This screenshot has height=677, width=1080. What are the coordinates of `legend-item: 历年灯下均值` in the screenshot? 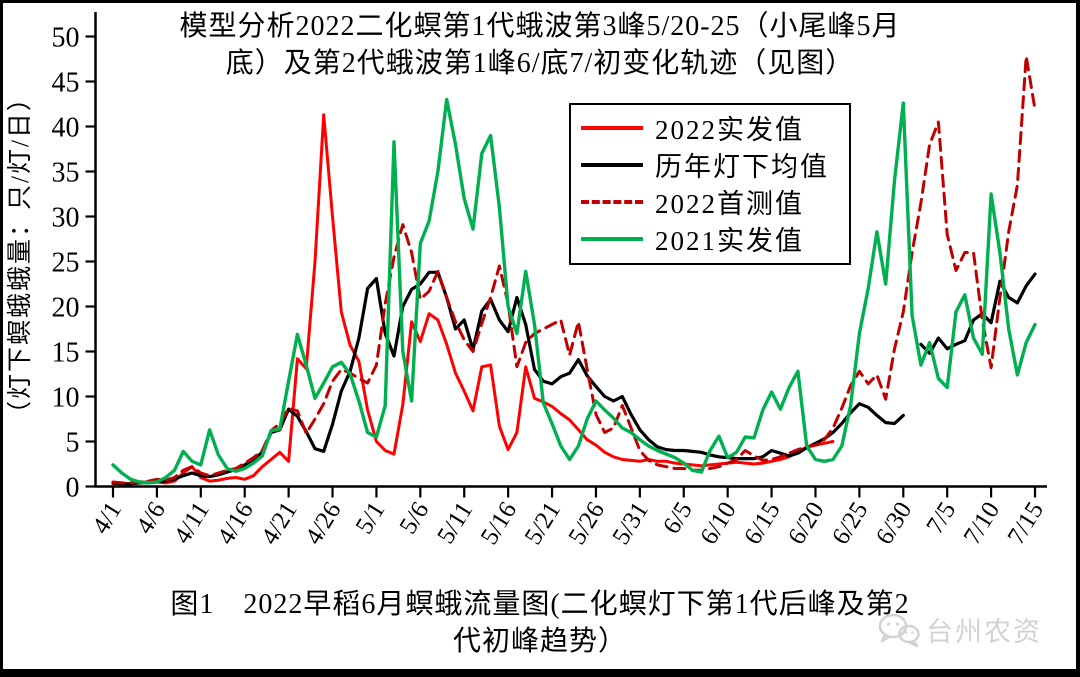 It's located at (710, 164).